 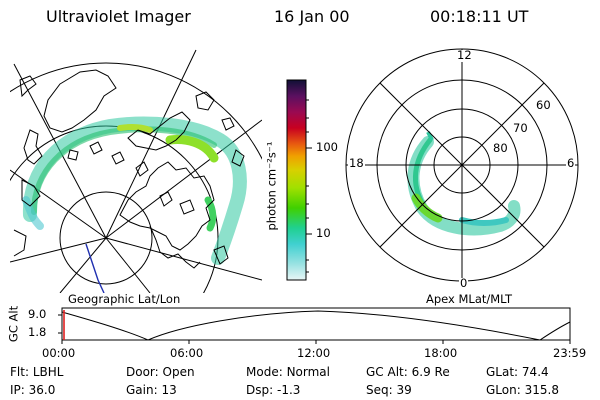 I want to click on status-gain: Gain: 13, so click(x=151, y=390).